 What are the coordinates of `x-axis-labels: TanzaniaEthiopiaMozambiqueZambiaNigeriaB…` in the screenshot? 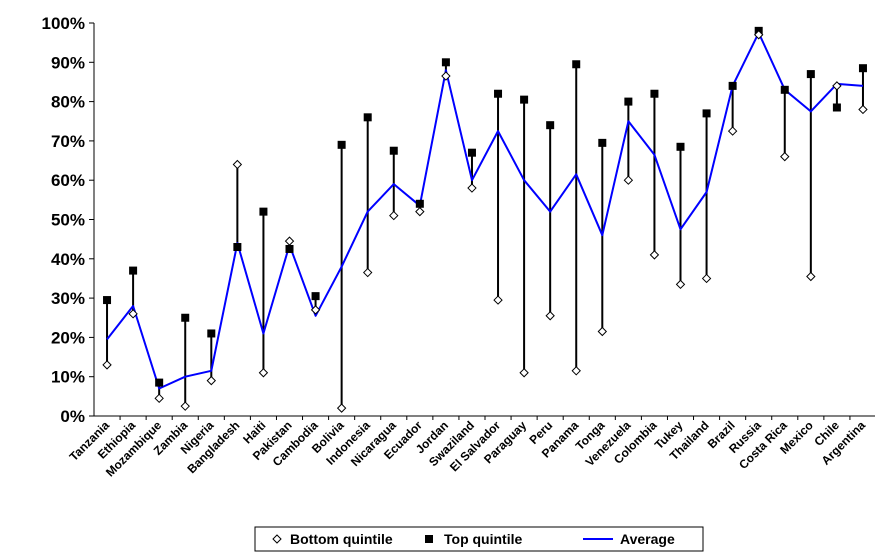 It's located at (467, 448).